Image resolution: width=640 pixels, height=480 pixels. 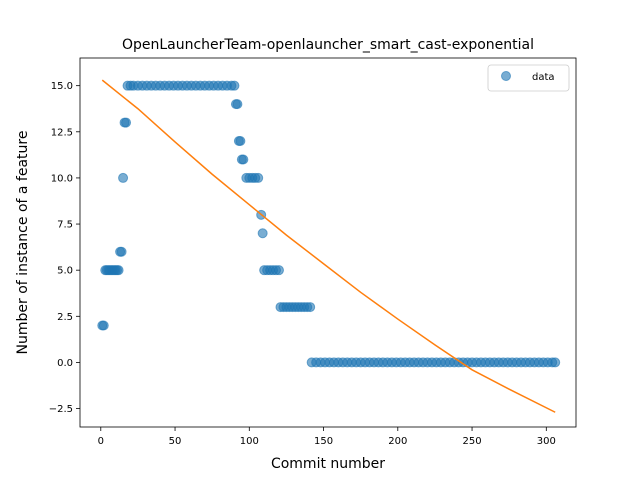 I want to click on y-tick-label: 5.0, so click(x=65, y=271).